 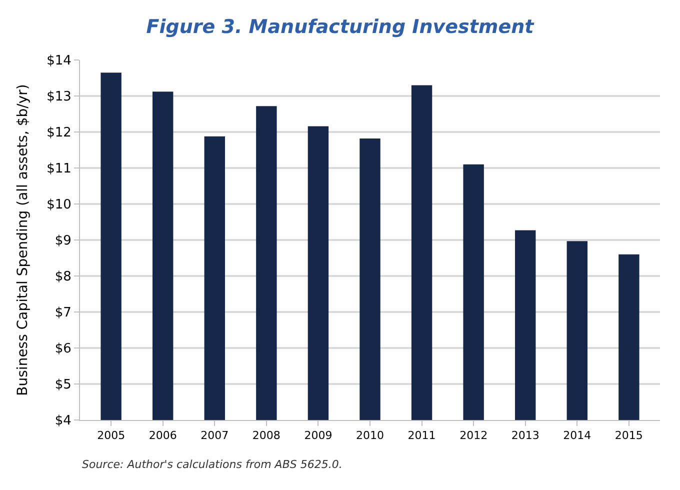 What do you see at coordinates (63, 277) in the screenshot?
I see `y-tick-label: $8` at bounding box center [63, 277].